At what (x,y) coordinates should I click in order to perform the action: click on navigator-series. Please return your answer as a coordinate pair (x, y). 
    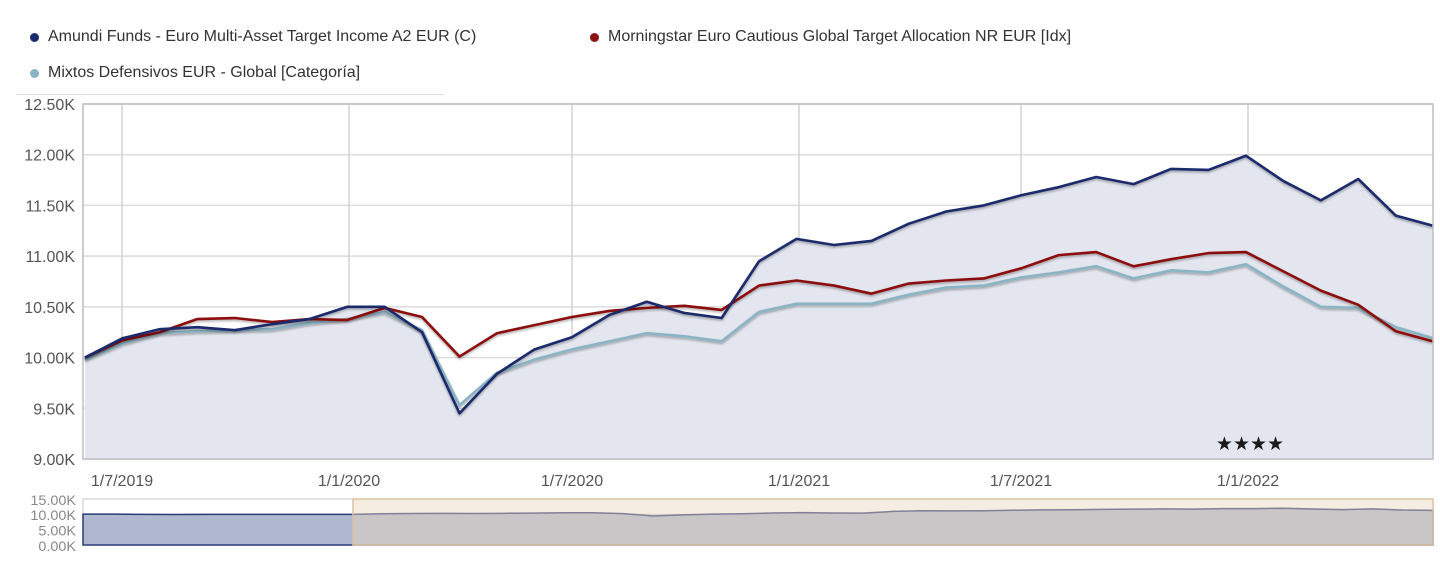
    Looking at the image, I should click on (758, 526).